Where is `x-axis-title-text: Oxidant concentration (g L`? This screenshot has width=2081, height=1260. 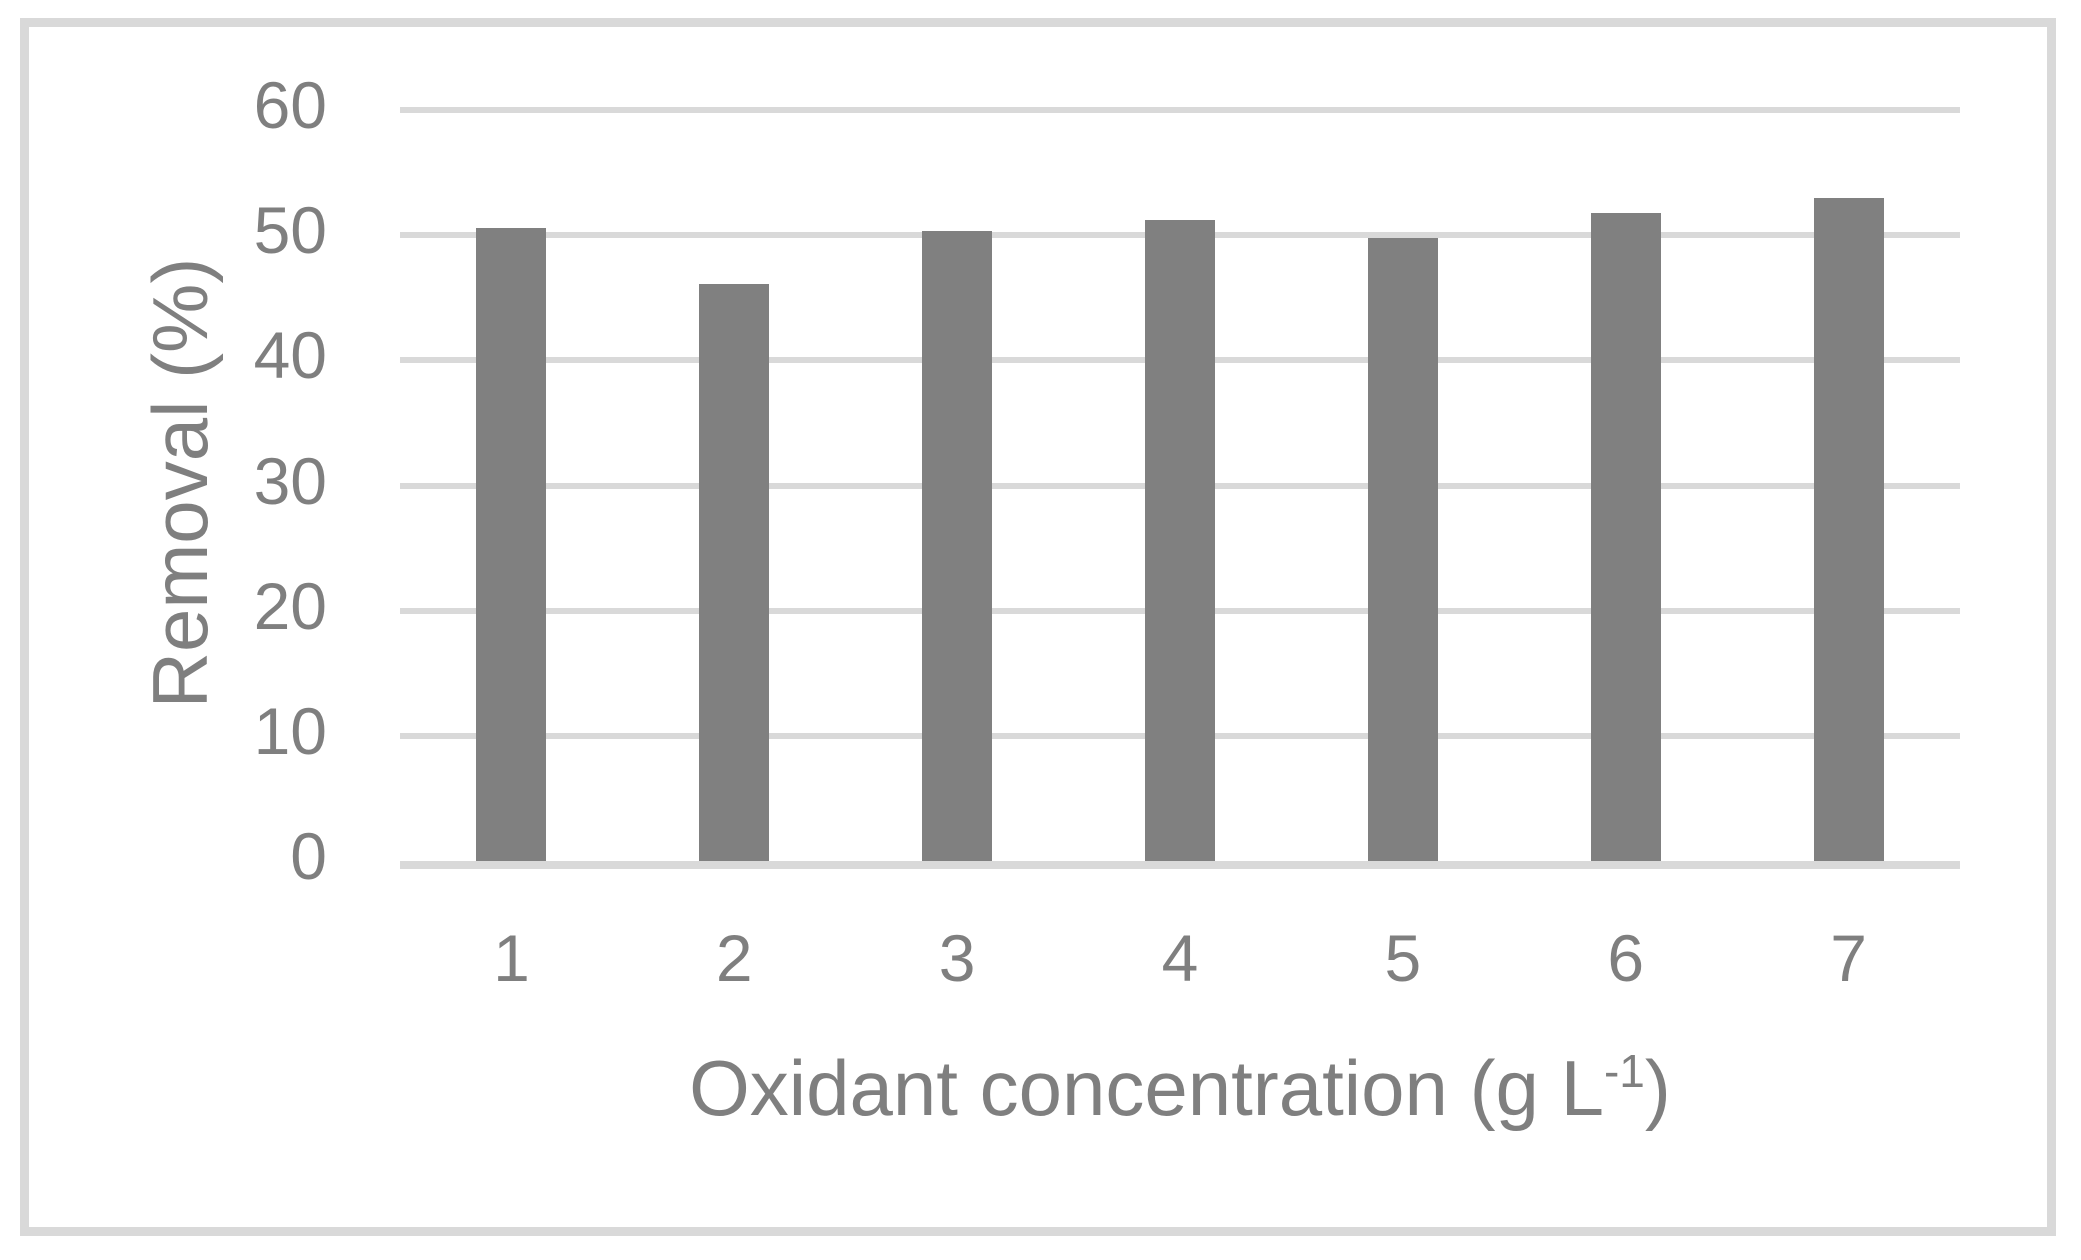
x-axis-title-text: Oxidant concentration (g L is located at coordinates (1146, 1088).